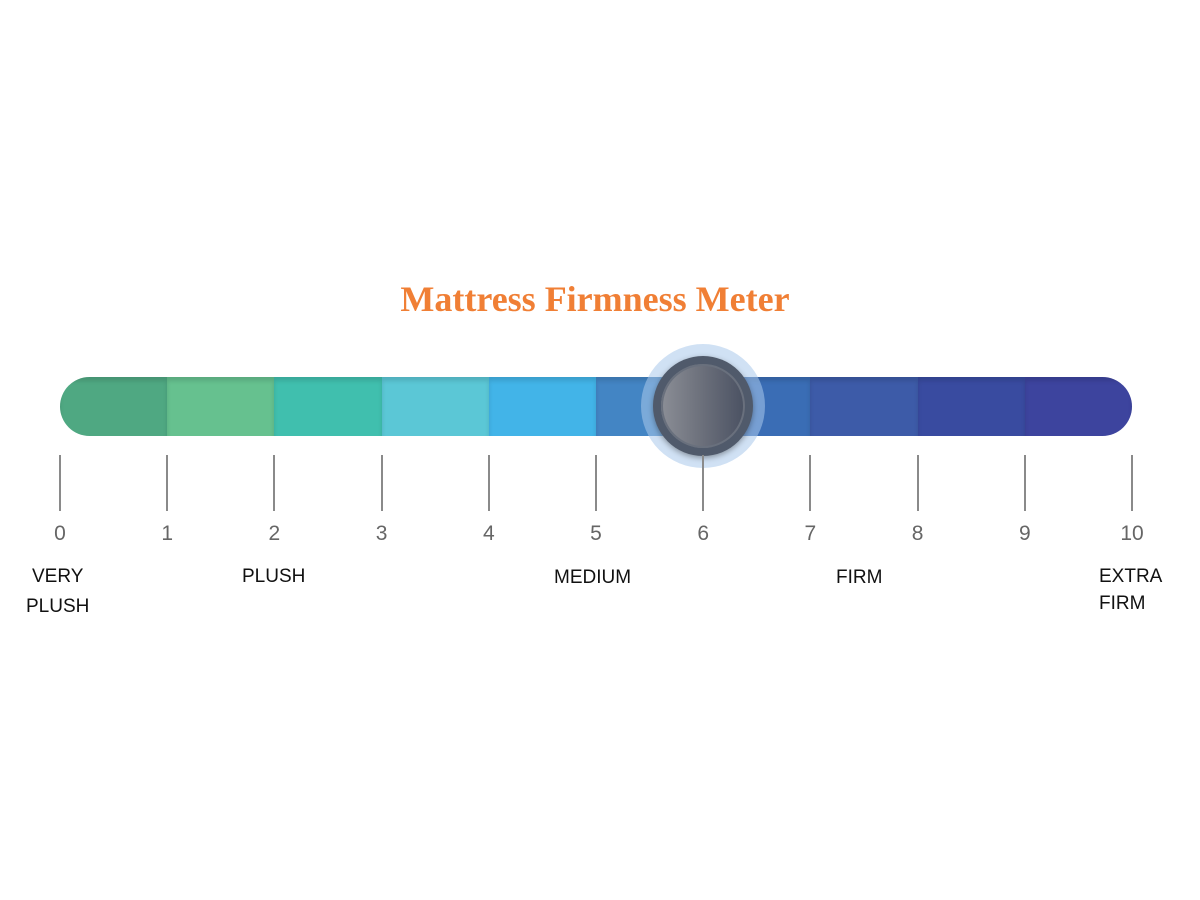 The height and width of the screenshot is (900, 1200). I want to click on tick-label-2: 2, so click(274, 533).